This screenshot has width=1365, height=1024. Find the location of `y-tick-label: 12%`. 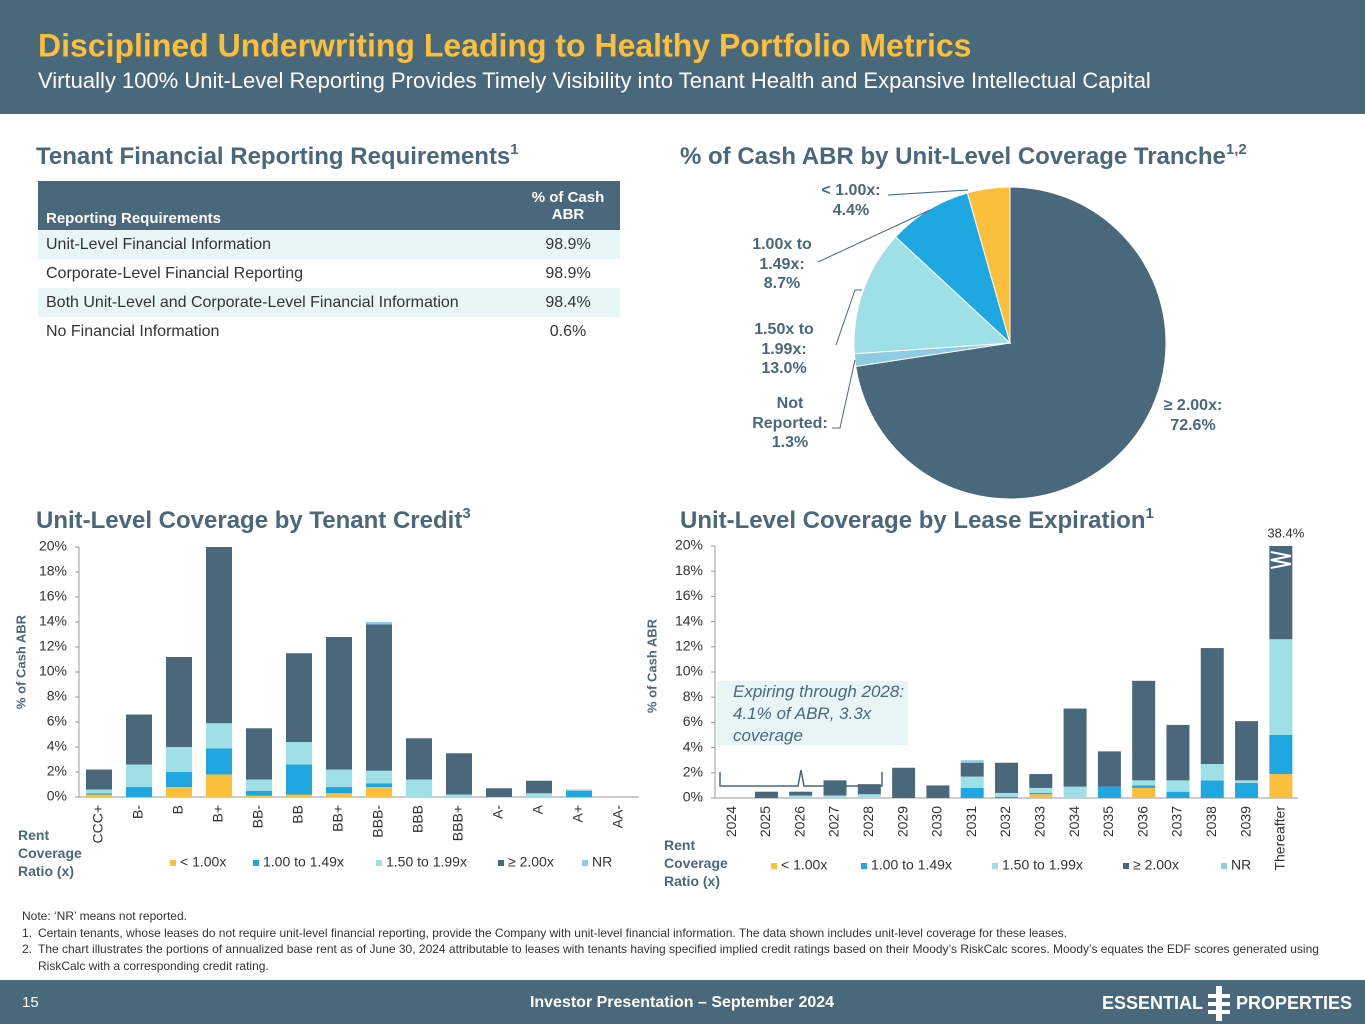

y-tick-label: 12% is located at coordinates (689, 646).